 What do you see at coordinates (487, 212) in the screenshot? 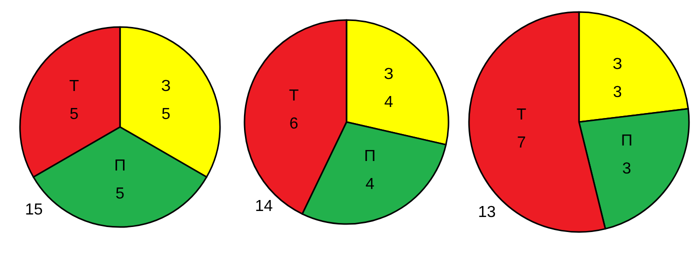
I see `text: 13` at bounding box center [487, 212].